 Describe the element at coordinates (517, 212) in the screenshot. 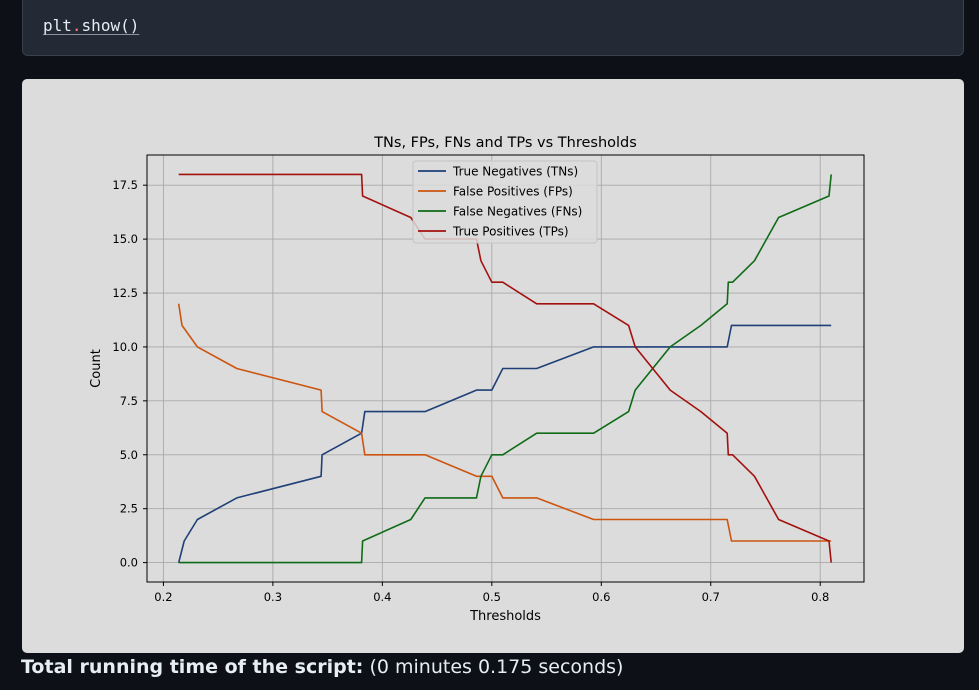

I see `legend-label: False Negatives (FNs)` at that location.